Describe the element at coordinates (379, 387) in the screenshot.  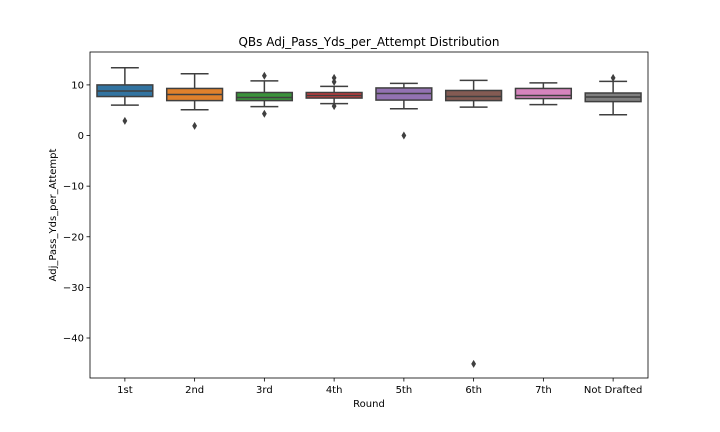
I see `x-axis: 1st 2nd 3rd 4th 5th 6th 7th Not Drafted` at that location.